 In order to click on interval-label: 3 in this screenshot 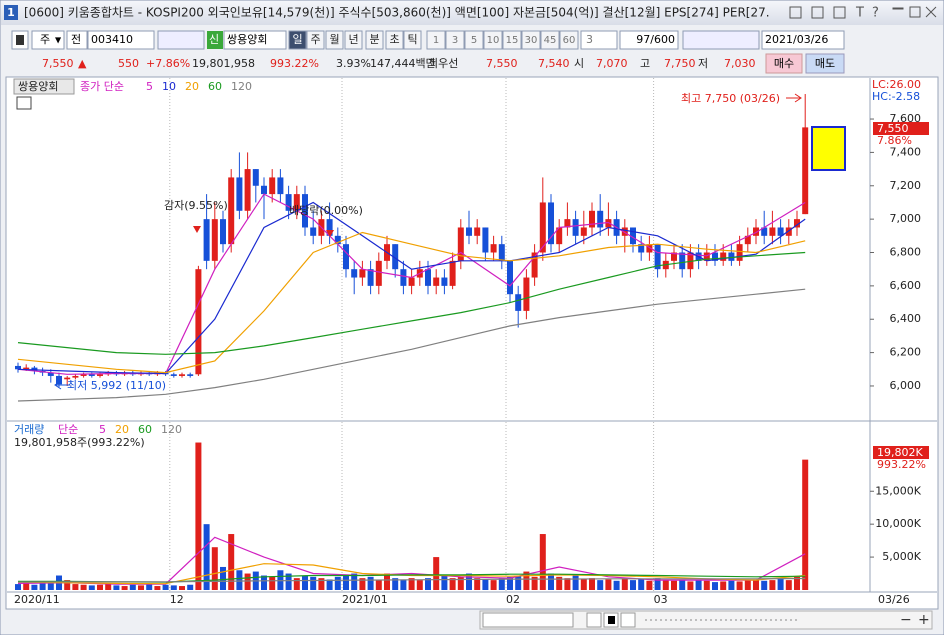, I will do `click(455, 40)`.